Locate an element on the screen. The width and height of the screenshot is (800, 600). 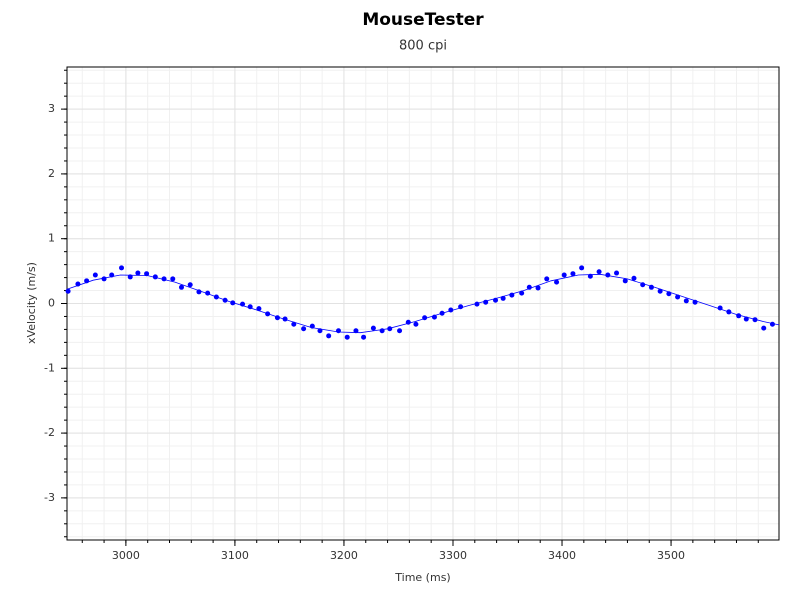
y-axis-label: xVelocity (m/s) is located at coordinates (31, 303).